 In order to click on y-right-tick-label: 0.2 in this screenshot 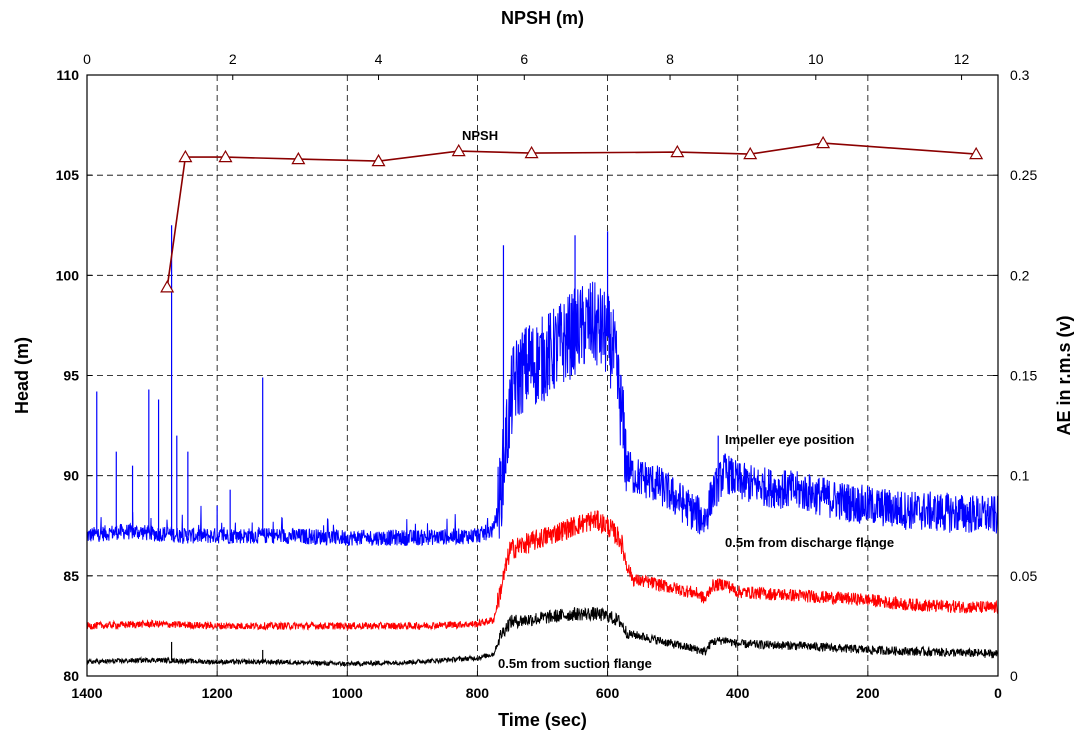, I will do `click(1020, 275)`.